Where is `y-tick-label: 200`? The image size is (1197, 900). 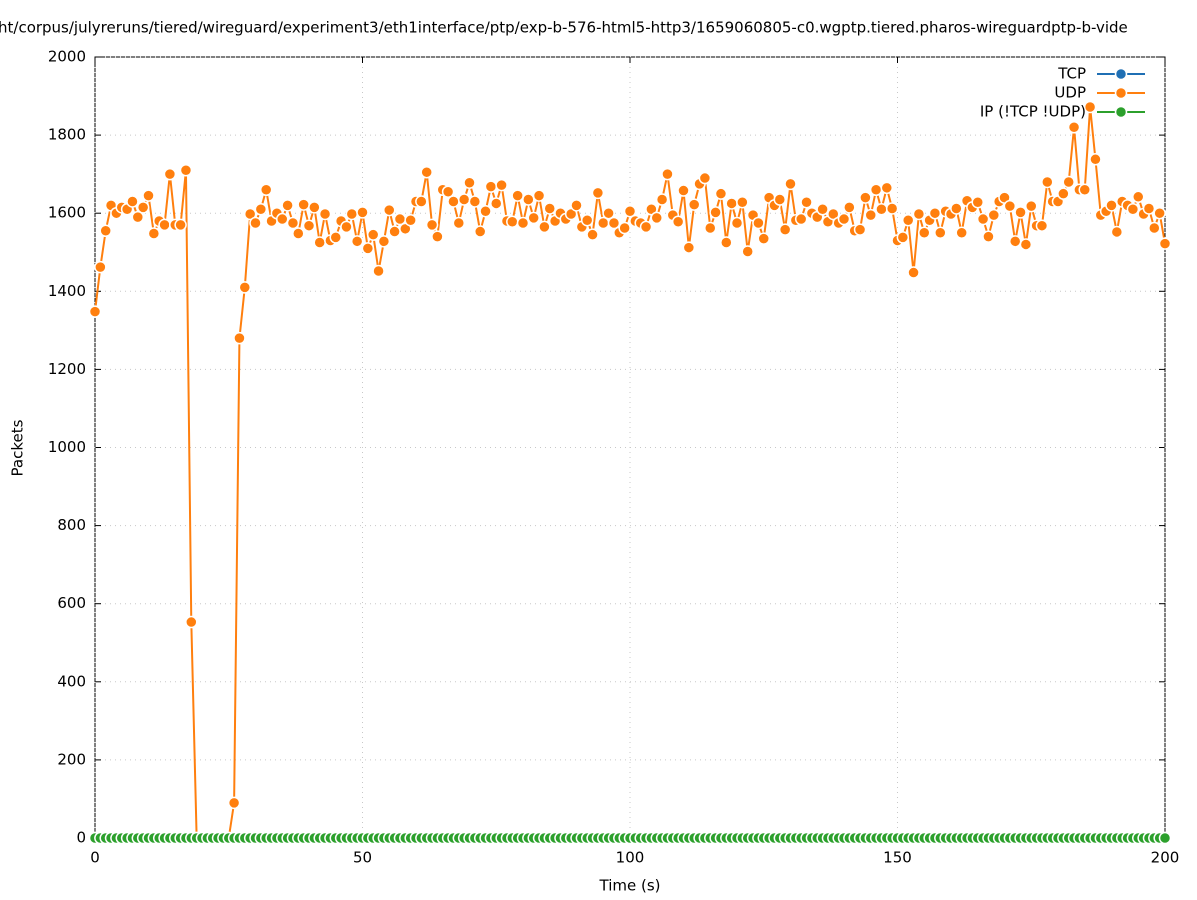
y-tick-label: 200 is located at coordinates (71, 759).